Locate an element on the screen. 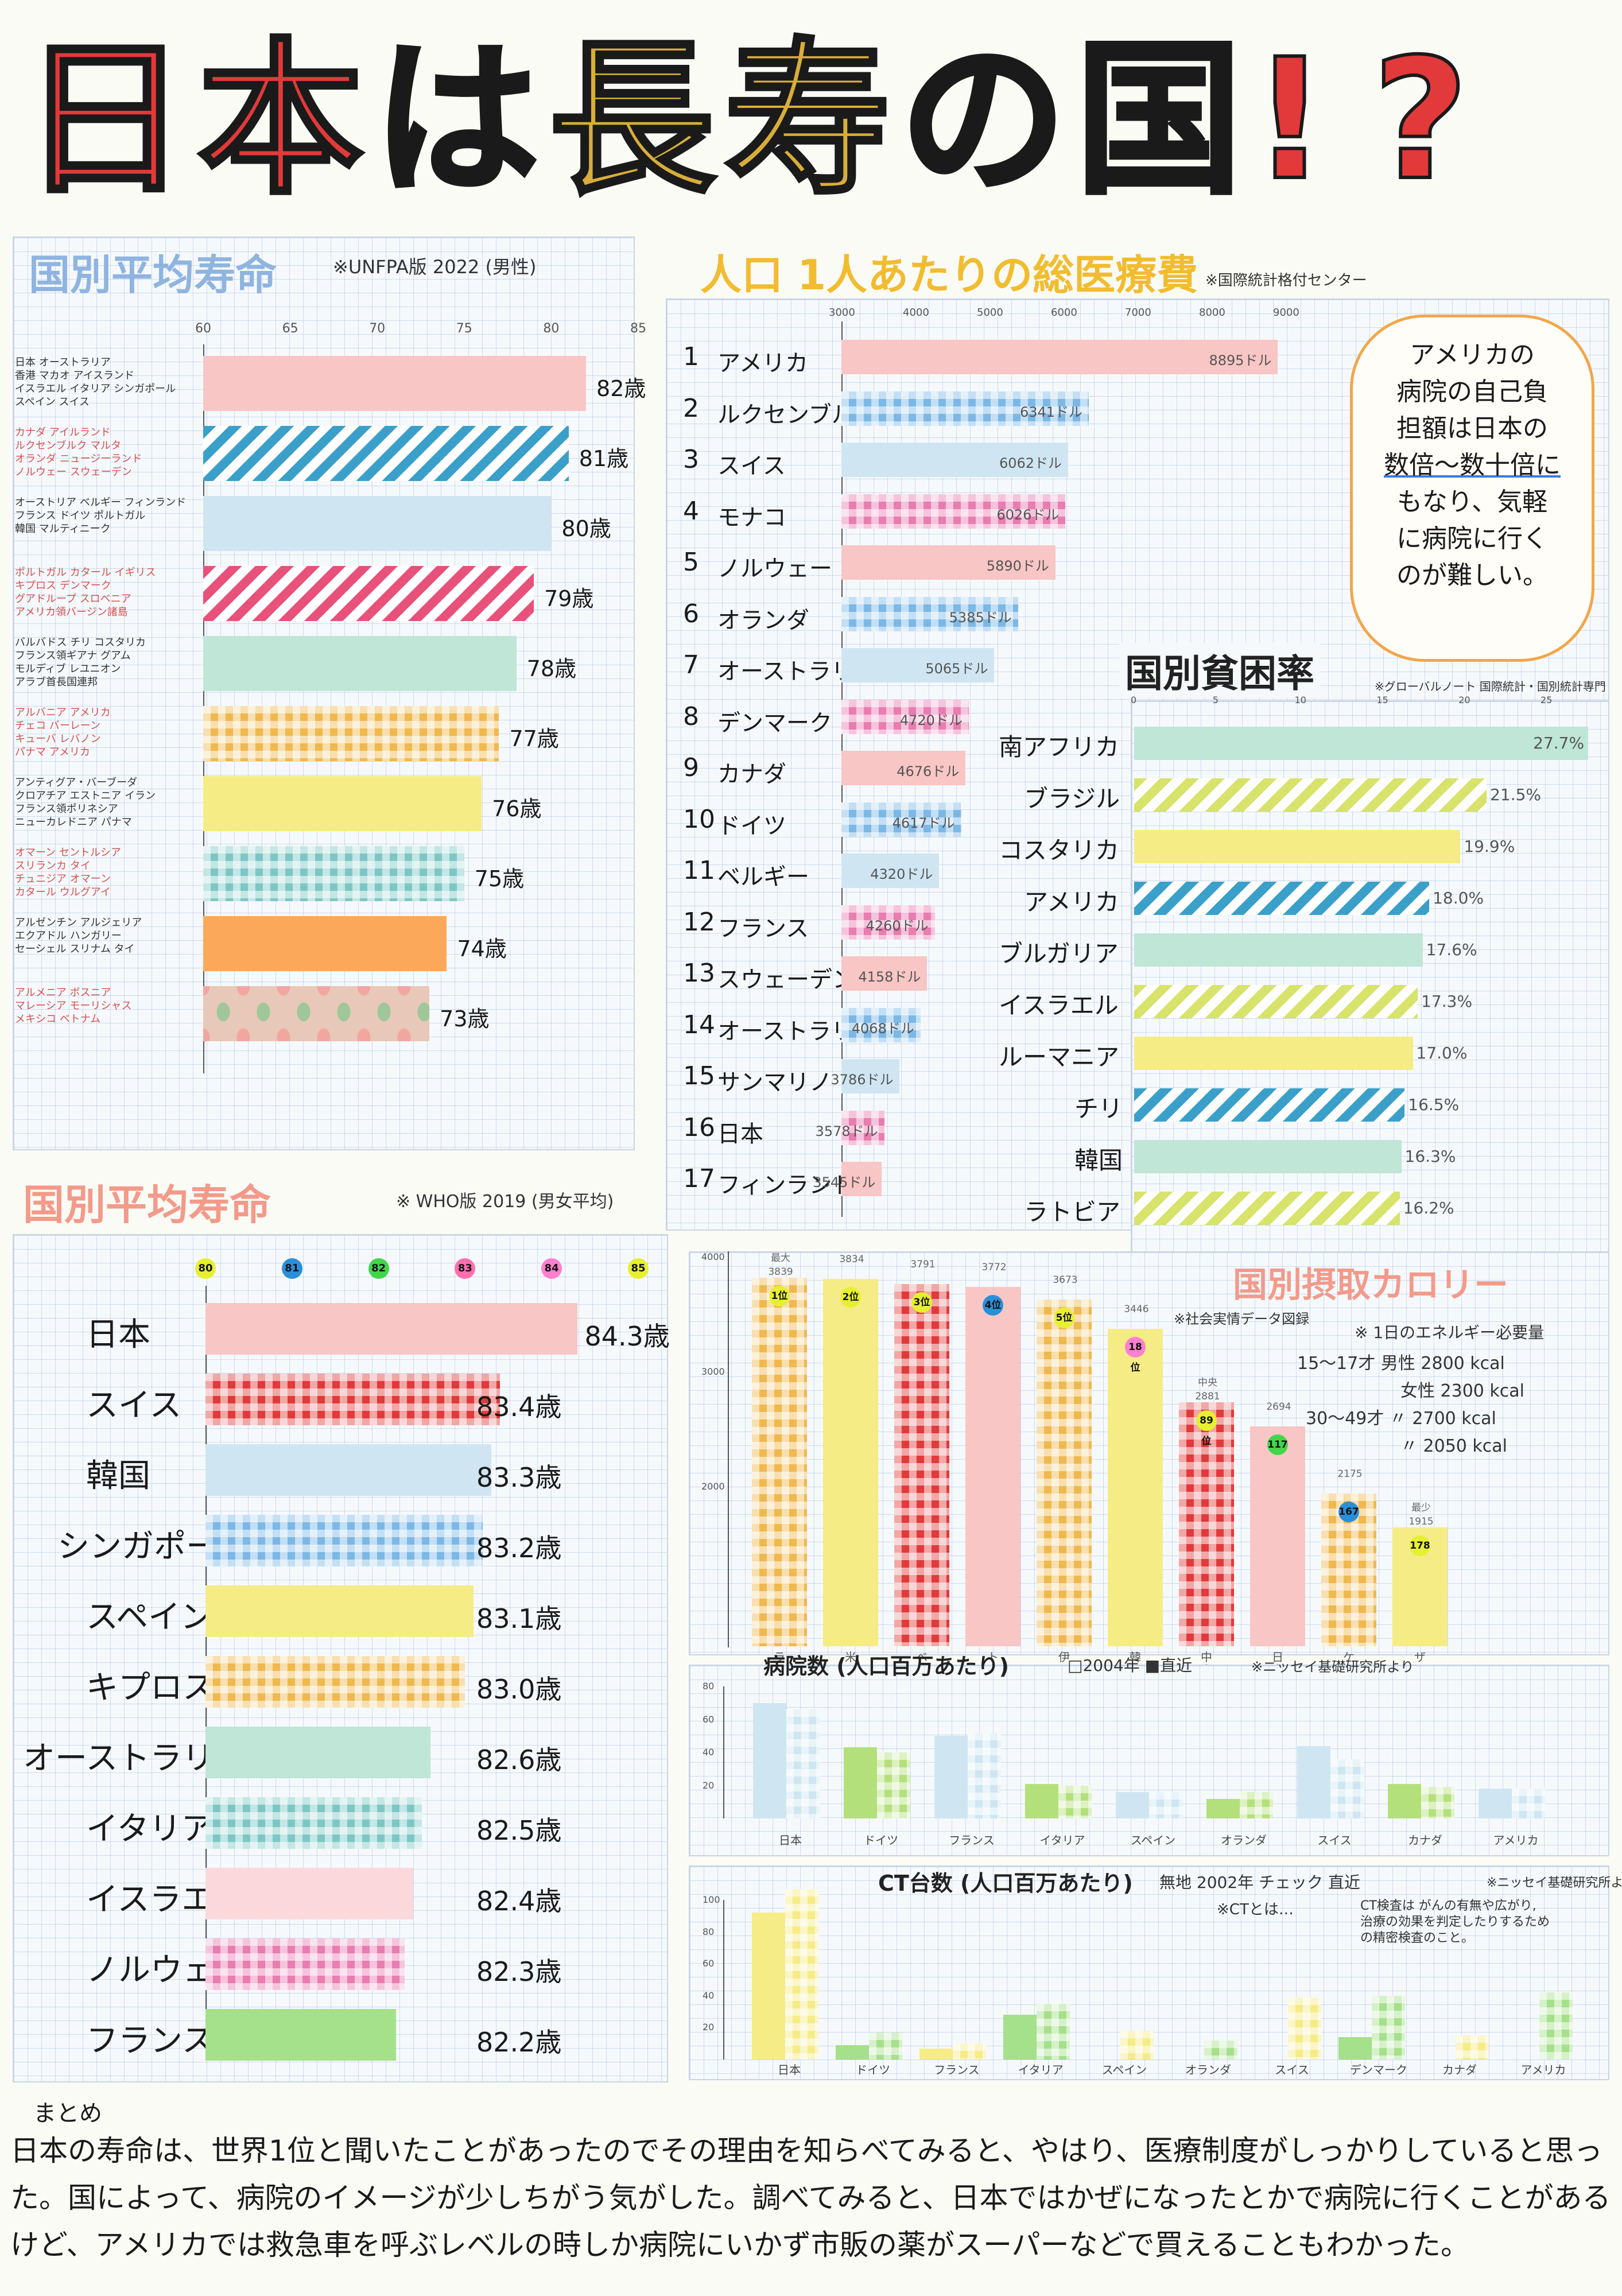  hospital-chart-category: スイス is located at coordinates (1334, 1840).